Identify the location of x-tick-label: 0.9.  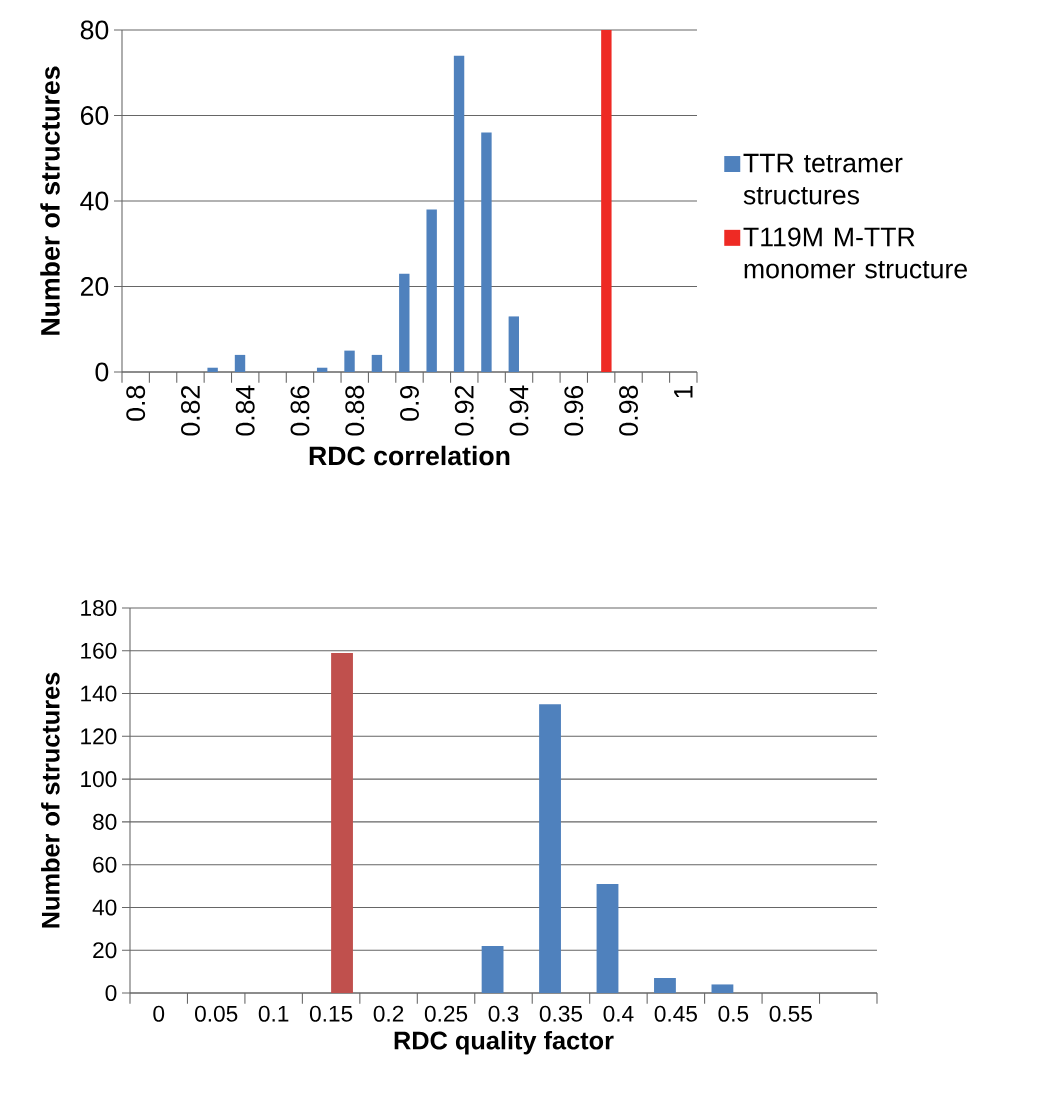
(409, 403).